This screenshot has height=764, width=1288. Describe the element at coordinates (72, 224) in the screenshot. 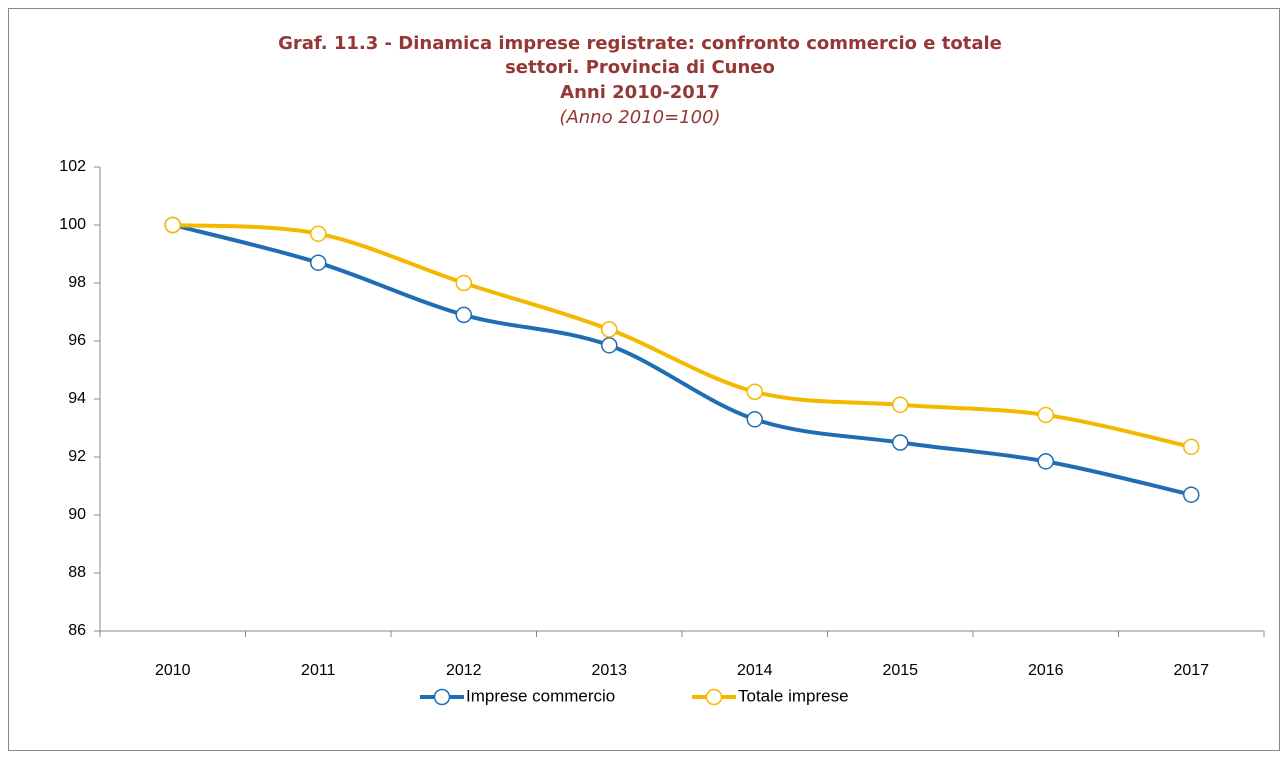

I see `y-tick-label: 100` at that location.